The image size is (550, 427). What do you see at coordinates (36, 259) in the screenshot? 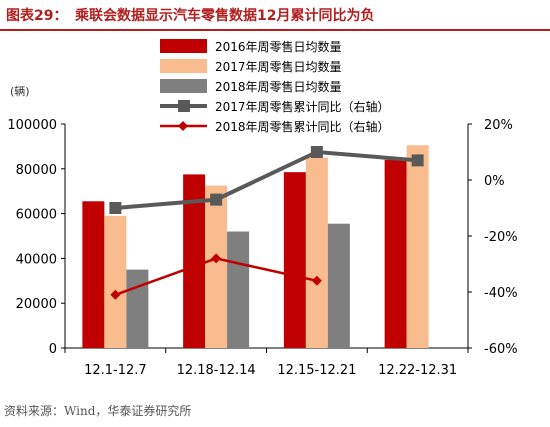
I see `left-tick-label: 40000` at bounding box center [36, 259].